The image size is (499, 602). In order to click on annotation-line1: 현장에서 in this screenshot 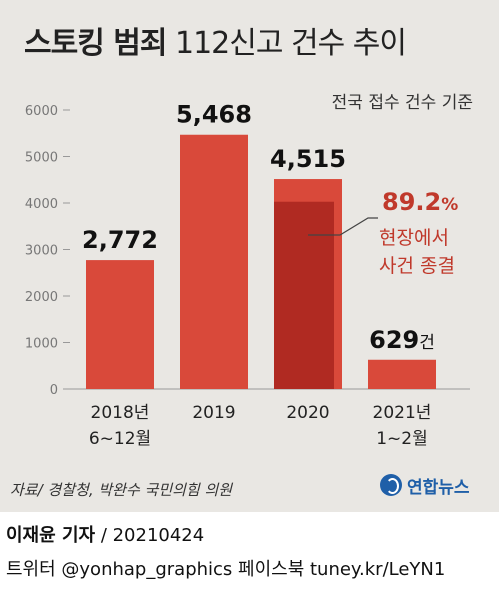, I will do `click(414, 238)`.